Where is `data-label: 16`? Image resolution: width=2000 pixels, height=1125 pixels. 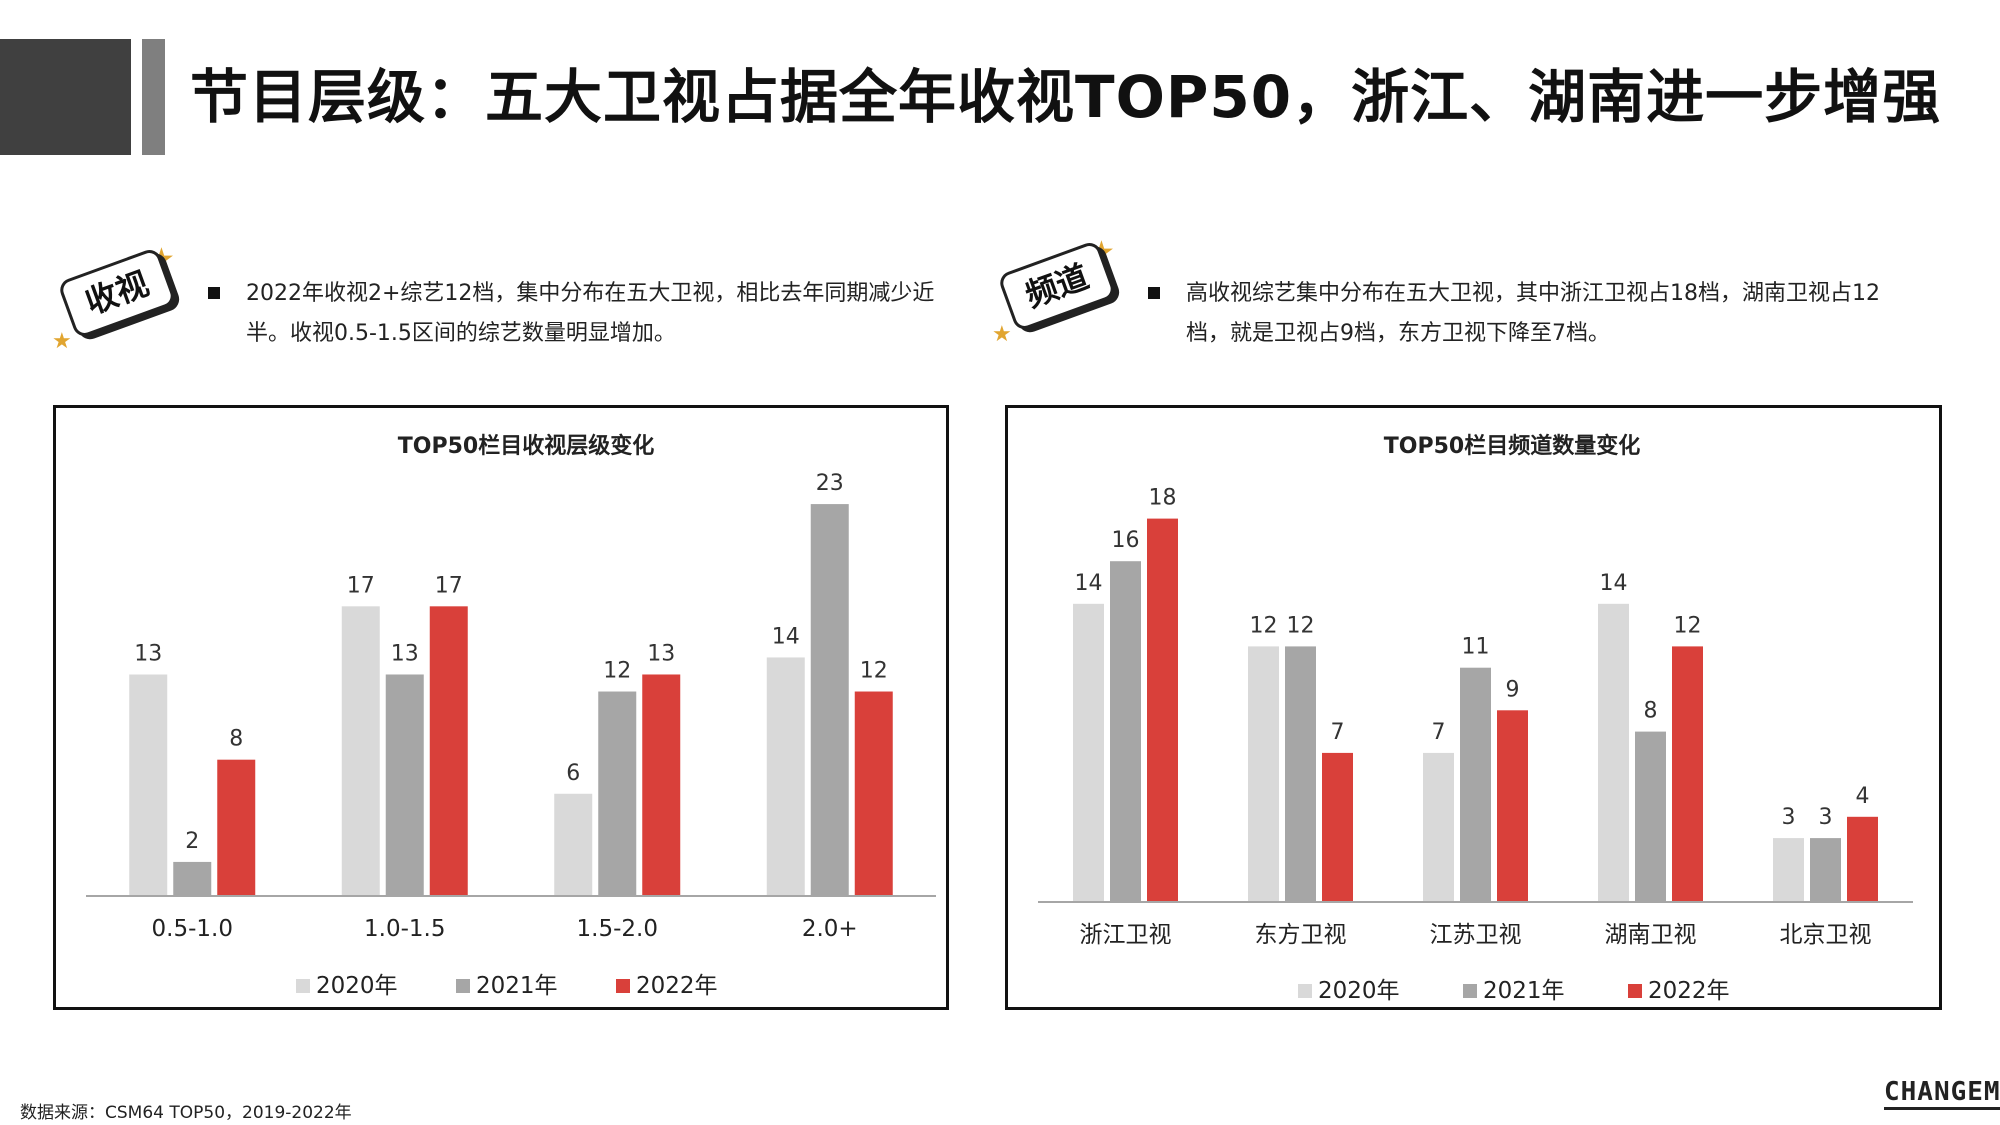
data-label: 16 is located at coordinates (1126, 540).